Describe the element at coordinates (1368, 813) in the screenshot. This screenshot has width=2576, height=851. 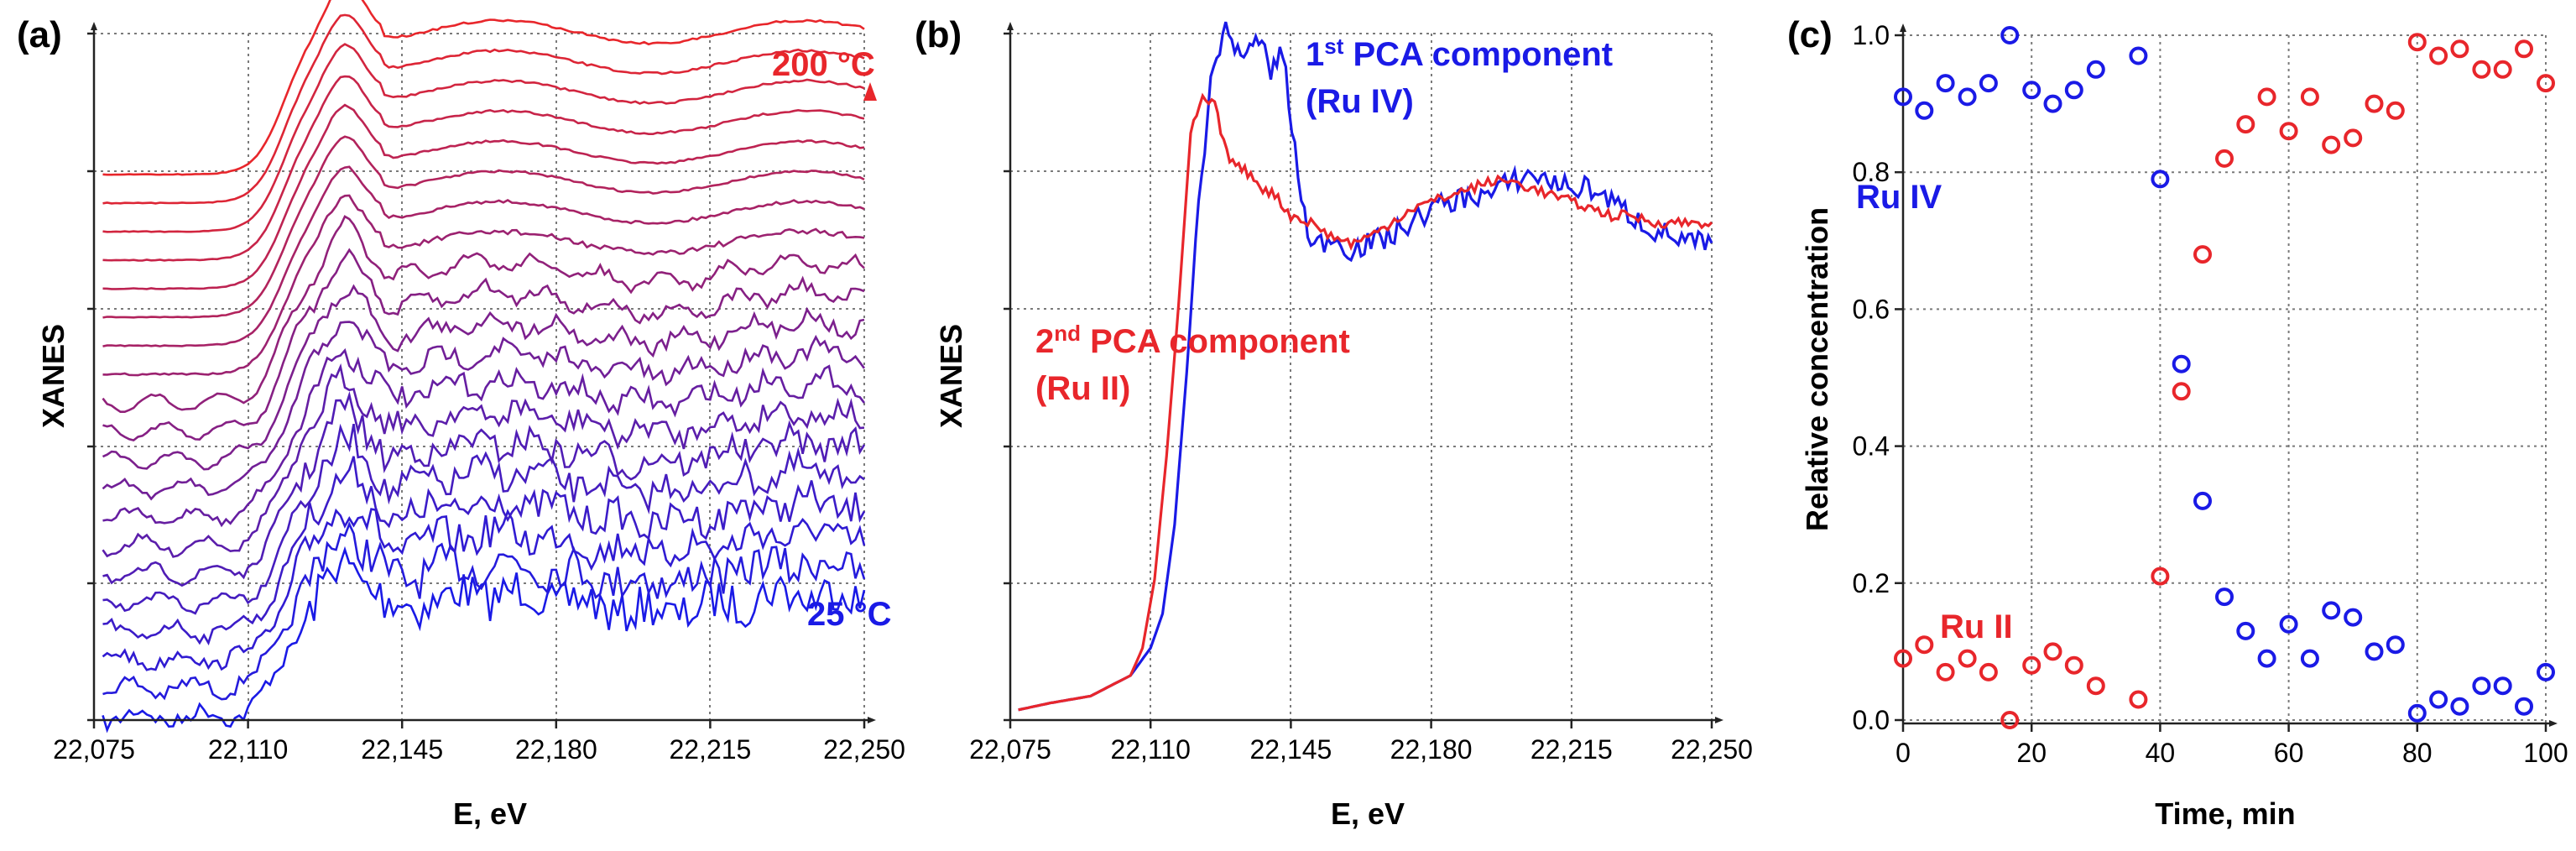
I see `panel-b-xlabel: E, eV` at that location.